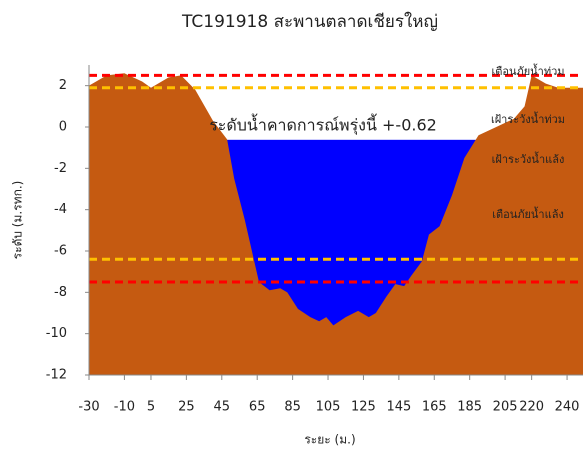 The width and height of the screenshot is (583, 450). Describe the element at coordinates (222, 407) in the screenshot. I see `x-tick-label: 45` at that location.